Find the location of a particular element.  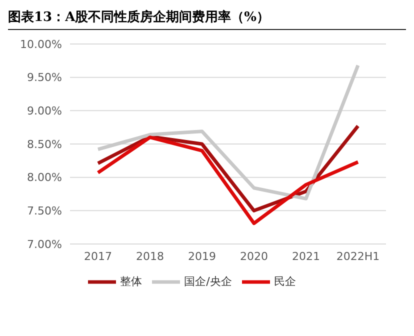

y-tick-label: 8.50% is located at coordinates (44, 144).